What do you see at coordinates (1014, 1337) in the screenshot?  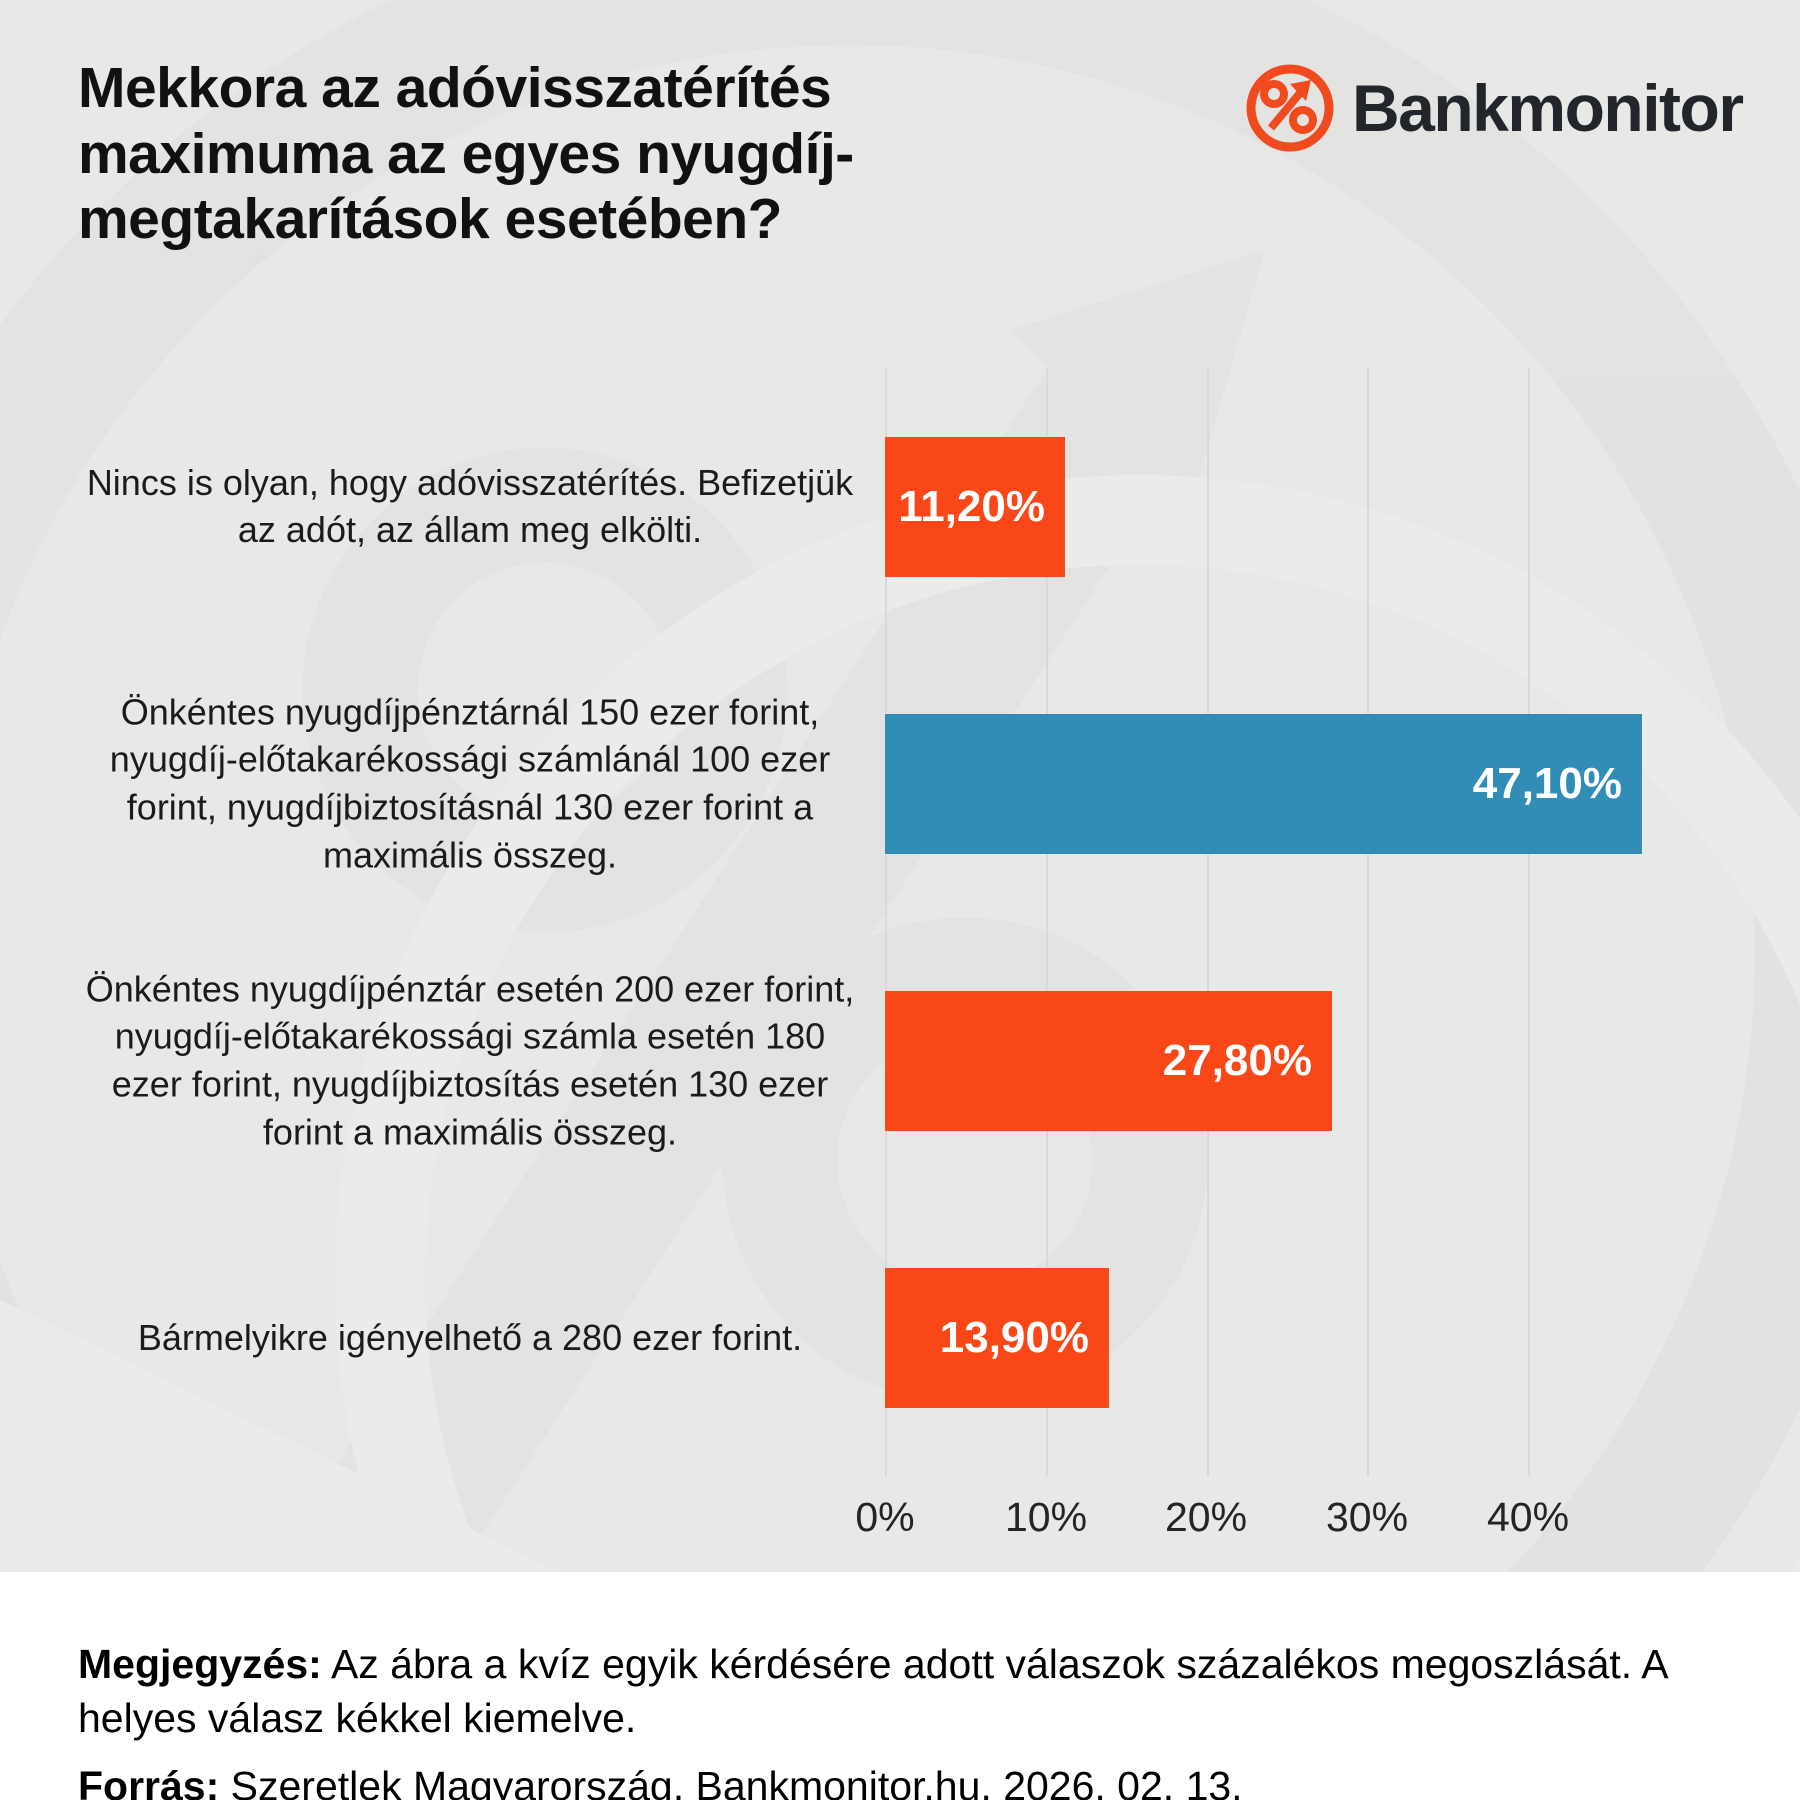 I see `bar-value-label: 13,90%` at bounding box center [1014, 1337].